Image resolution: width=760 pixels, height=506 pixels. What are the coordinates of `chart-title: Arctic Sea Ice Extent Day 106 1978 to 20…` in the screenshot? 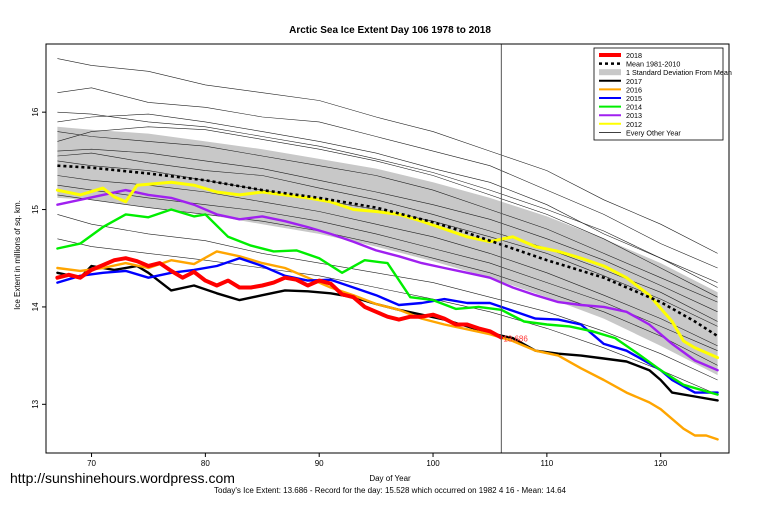 It's located at (390, 30).